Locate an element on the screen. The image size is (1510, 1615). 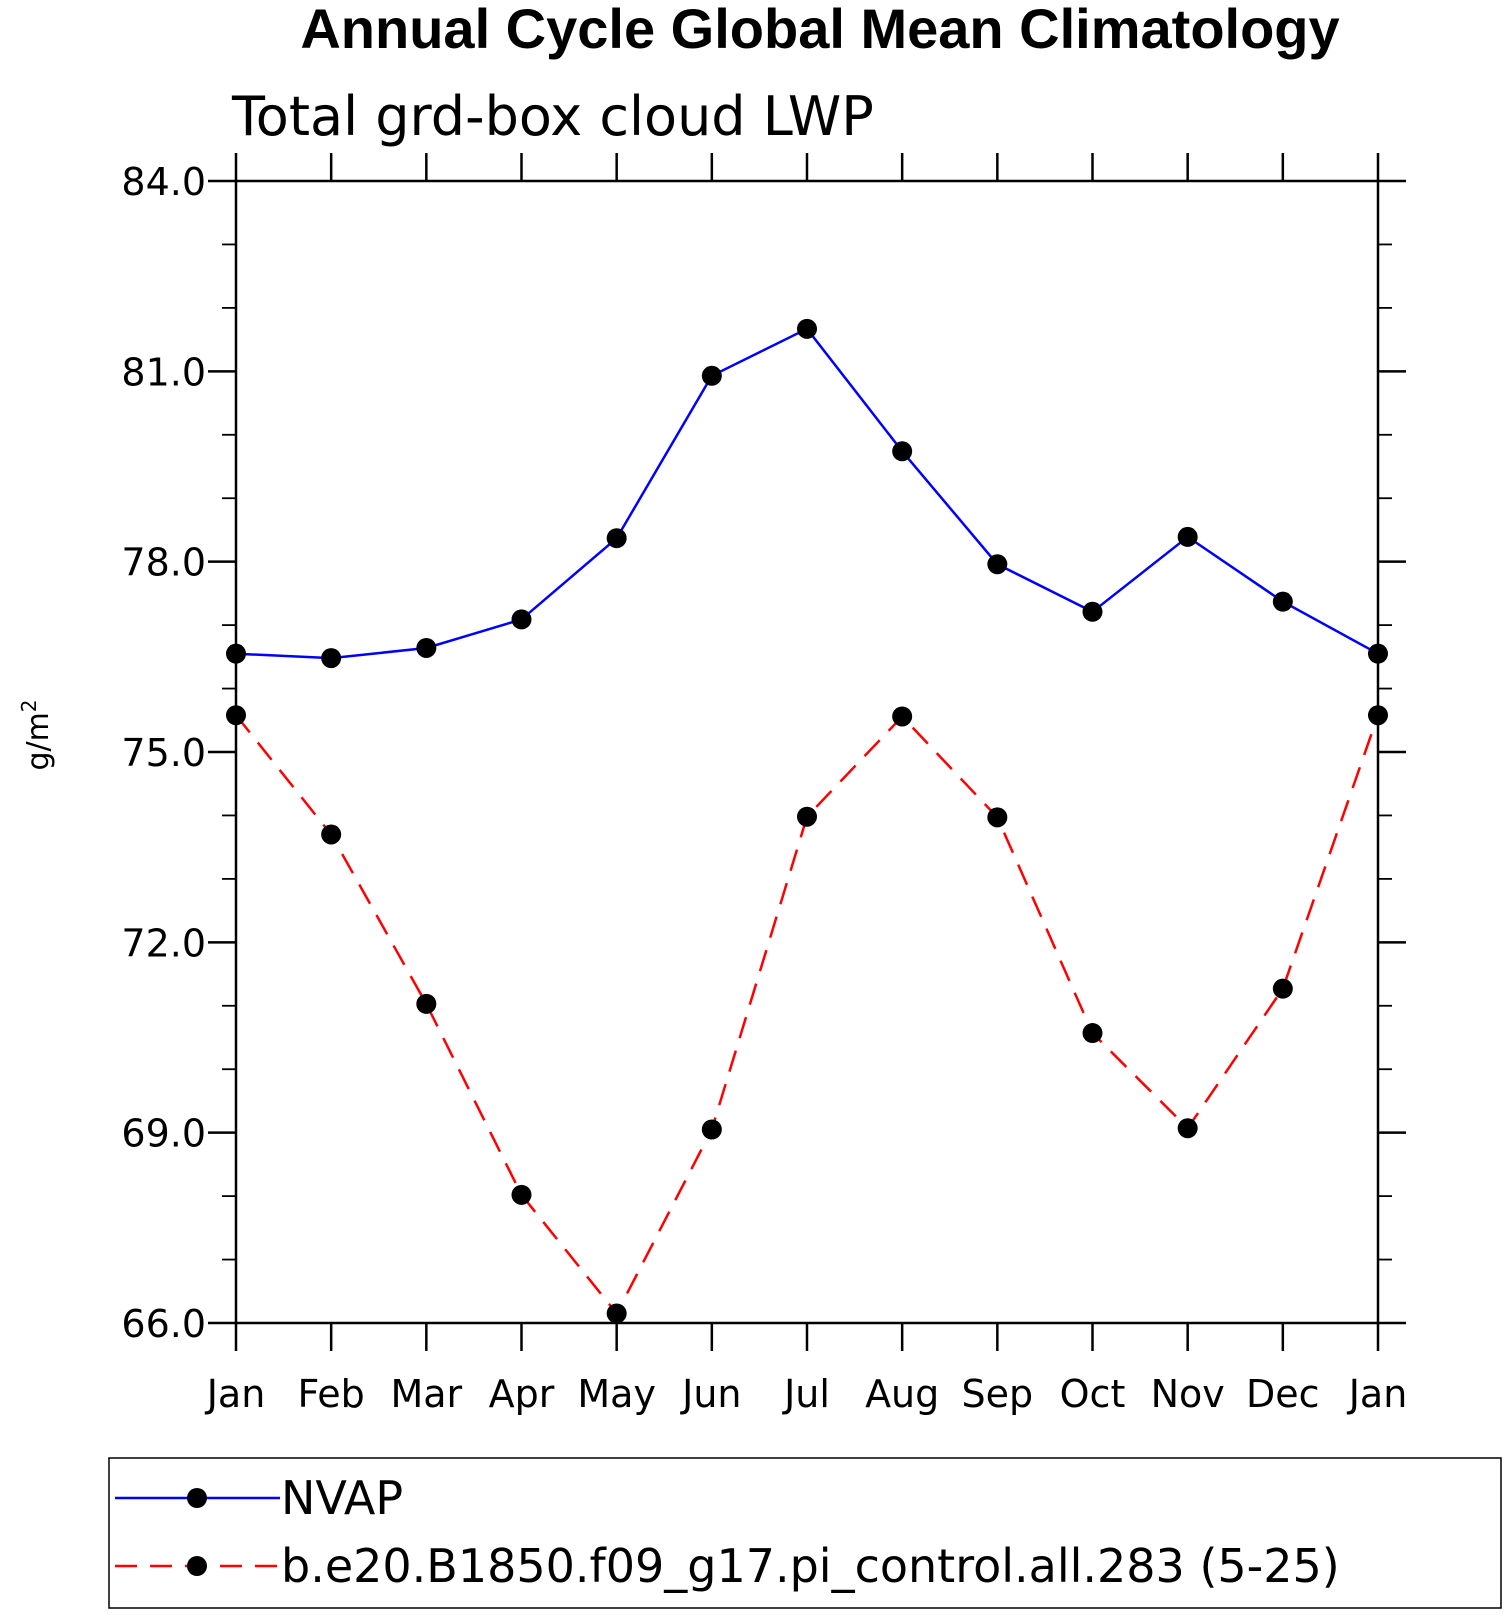
y-axis-label-superscript: 2 is located at coordinates (29, 705).